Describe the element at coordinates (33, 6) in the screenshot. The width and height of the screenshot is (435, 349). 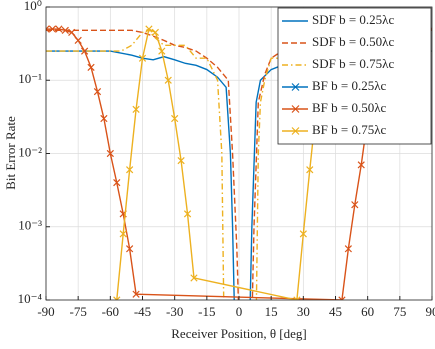
I see `y-tick-label: 10⁰` at that location.